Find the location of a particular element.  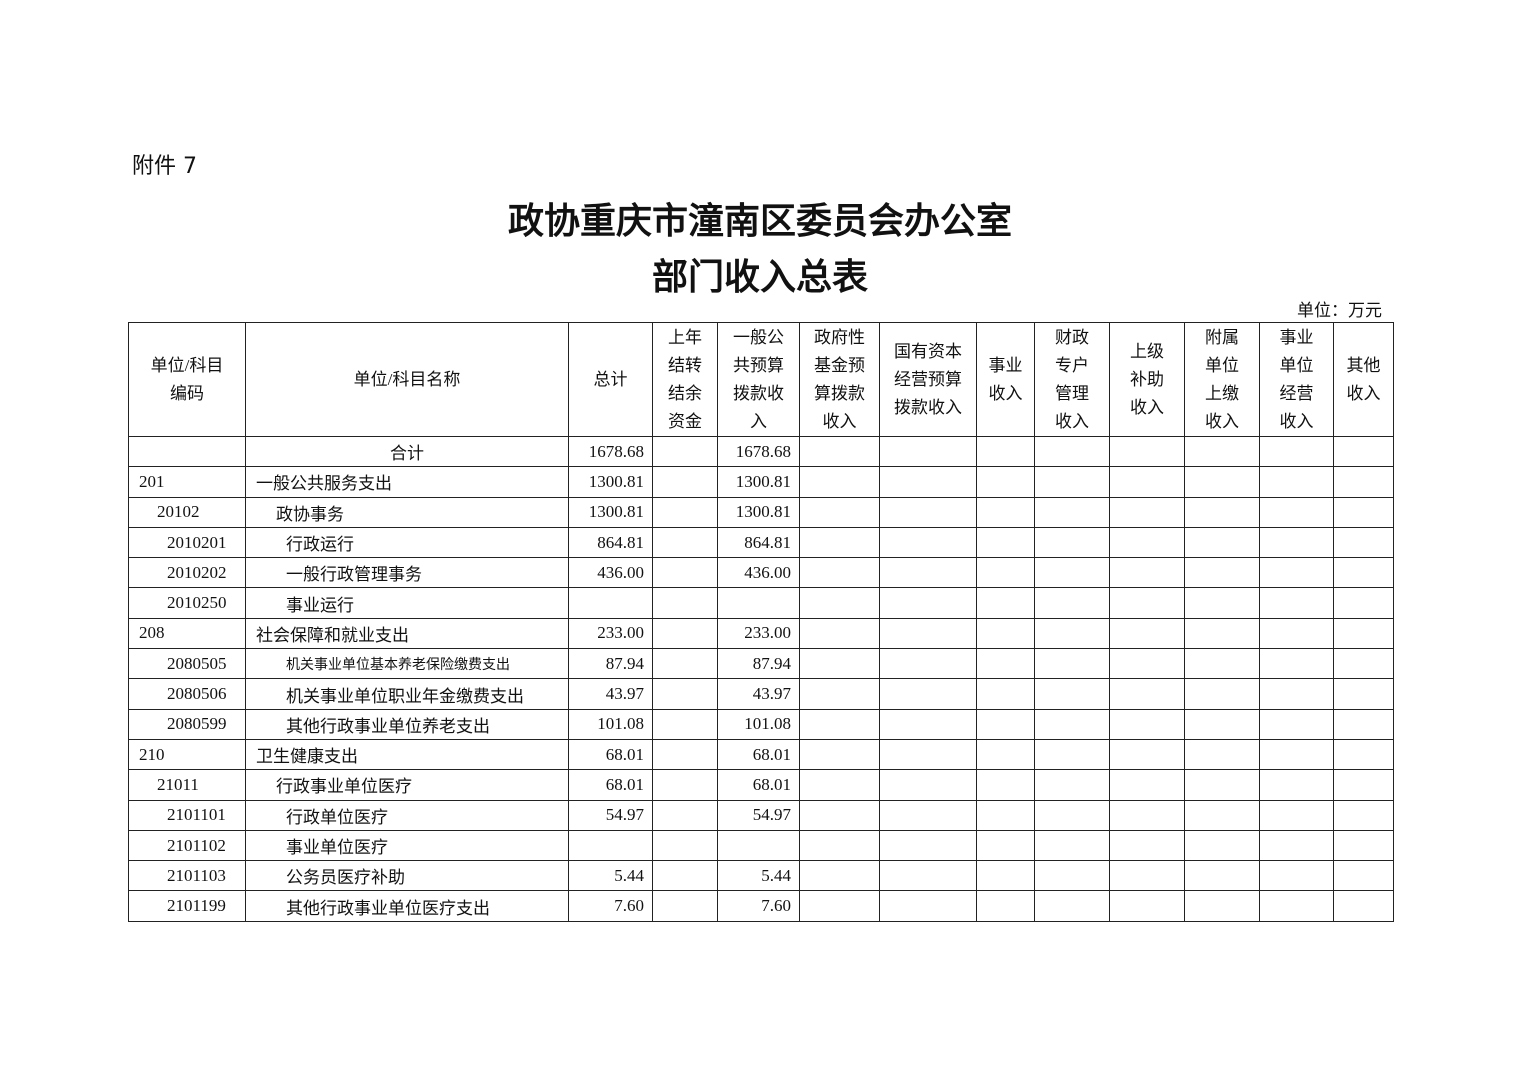

table-row: 210 卫生健康支出 68.01 68.01 is located at coordinates (761, 754).